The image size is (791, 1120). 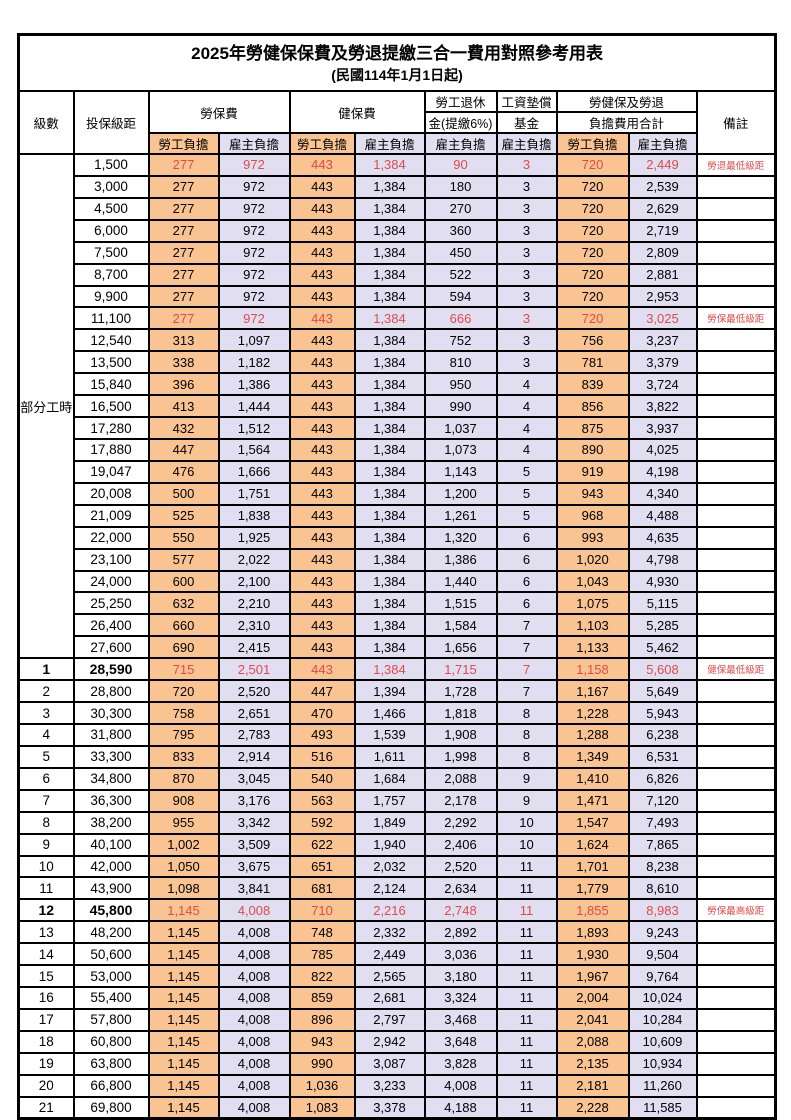 What do you see at coordinates (183, 406) in the screenshot?
I see `value-cell: 413` at bounding box center [183, 406].